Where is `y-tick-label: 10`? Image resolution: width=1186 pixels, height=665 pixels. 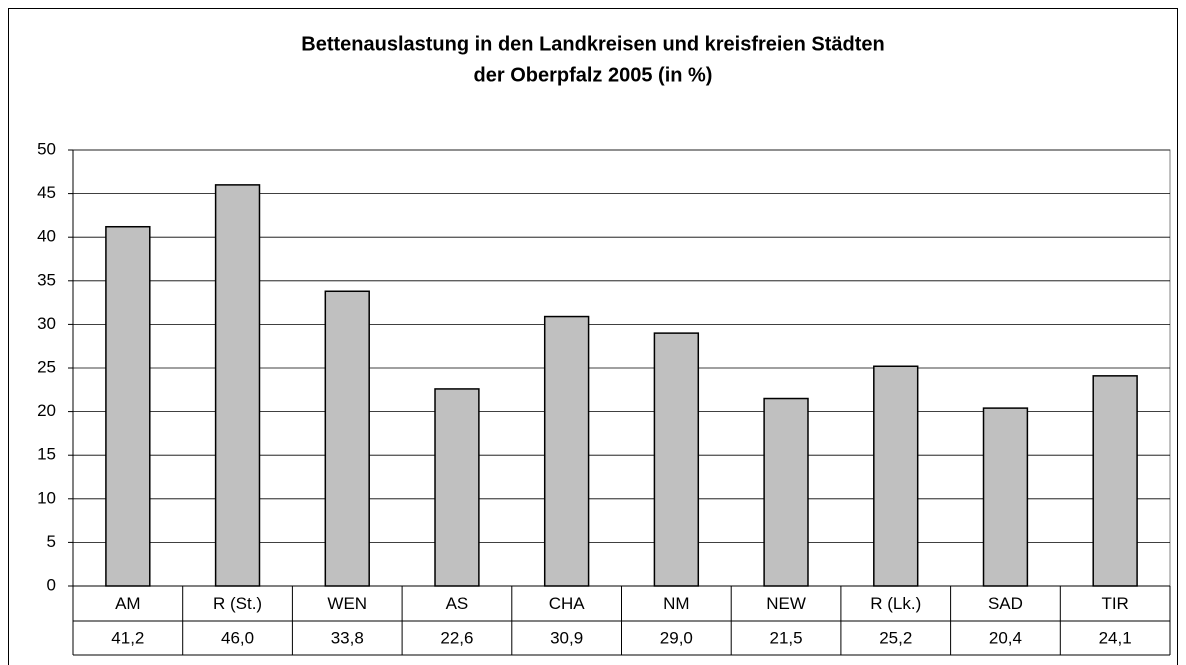 y-tick-label: 10 is located at coordinates (46, 497).